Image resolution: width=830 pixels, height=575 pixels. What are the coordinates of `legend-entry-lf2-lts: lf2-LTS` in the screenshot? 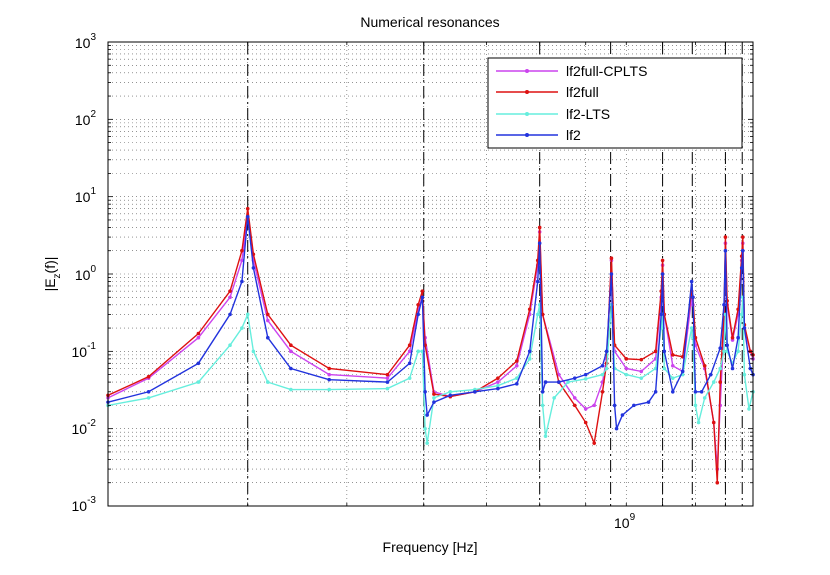 It's located at (553, 114).